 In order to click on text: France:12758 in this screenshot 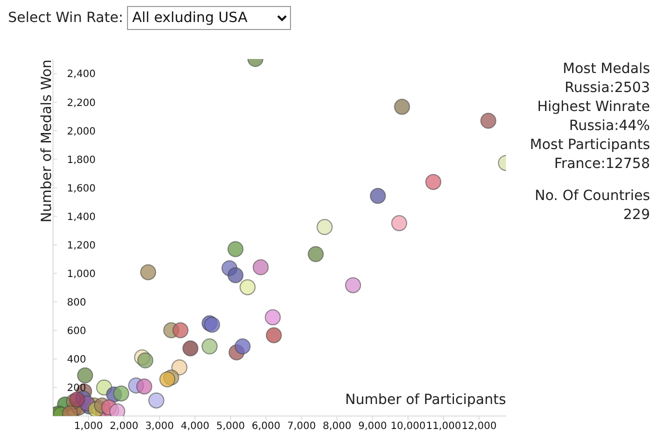, I will do `click(601, 164)`.